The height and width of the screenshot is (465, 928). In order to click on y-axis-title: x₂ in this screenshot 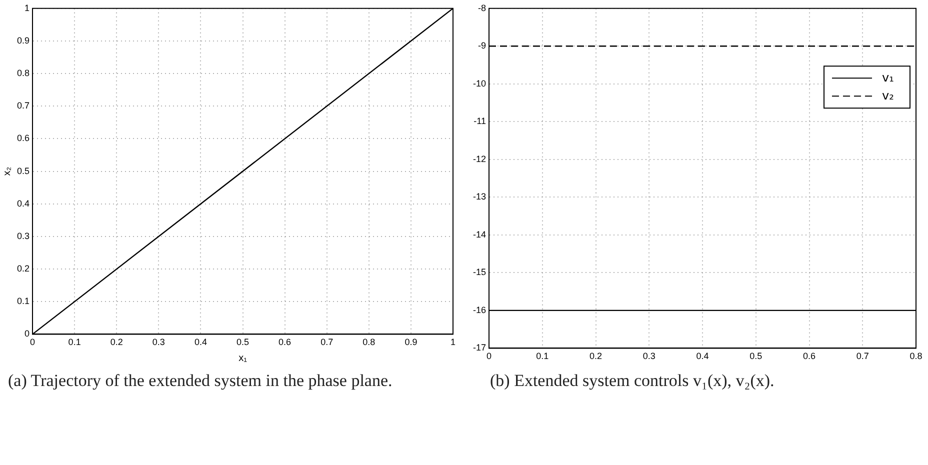, I will do `click(7, 171)`.